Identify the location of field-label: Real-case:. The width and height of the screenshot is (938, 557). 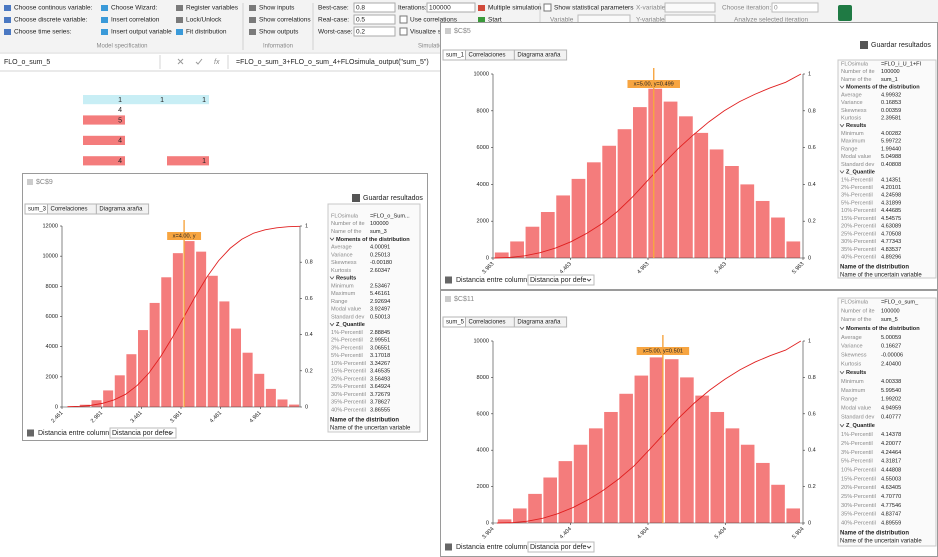
(333, 20).